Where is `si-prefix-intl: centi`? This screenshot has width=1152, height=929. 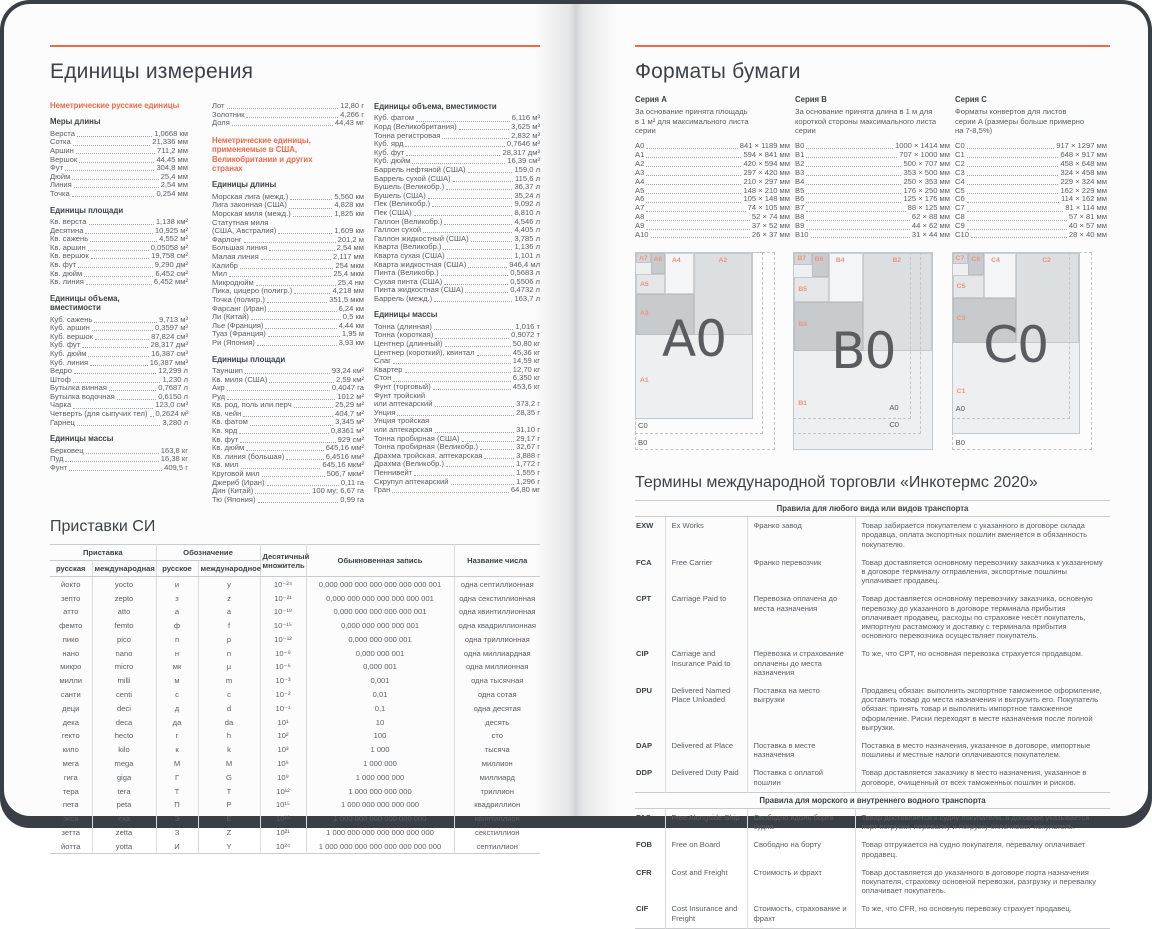 si-prefix-intl: centi is located at coordinates (124, 695).